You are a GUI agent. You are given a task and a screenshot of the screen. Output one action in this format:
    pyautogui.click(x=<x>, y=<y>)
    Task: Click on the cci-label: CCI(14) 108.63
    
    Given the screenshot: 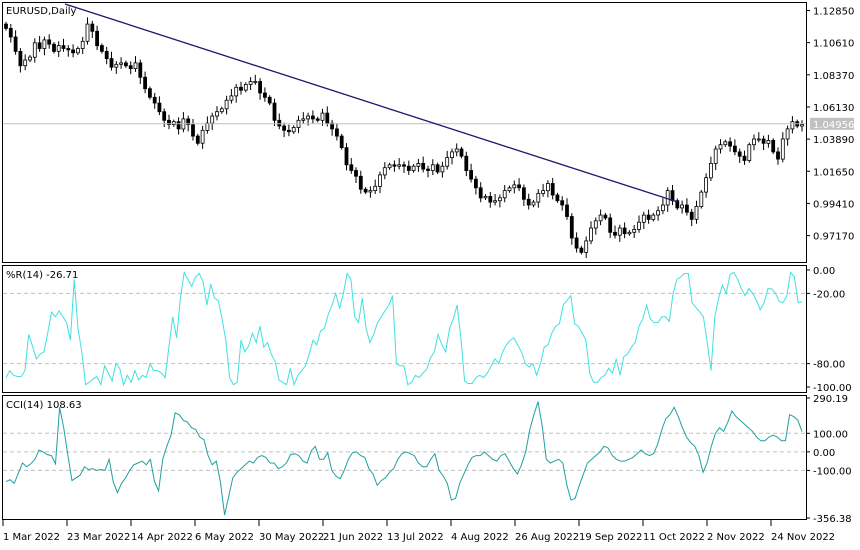 What is the action you would take?
    pyautogui.click(x=44, y=405)
    